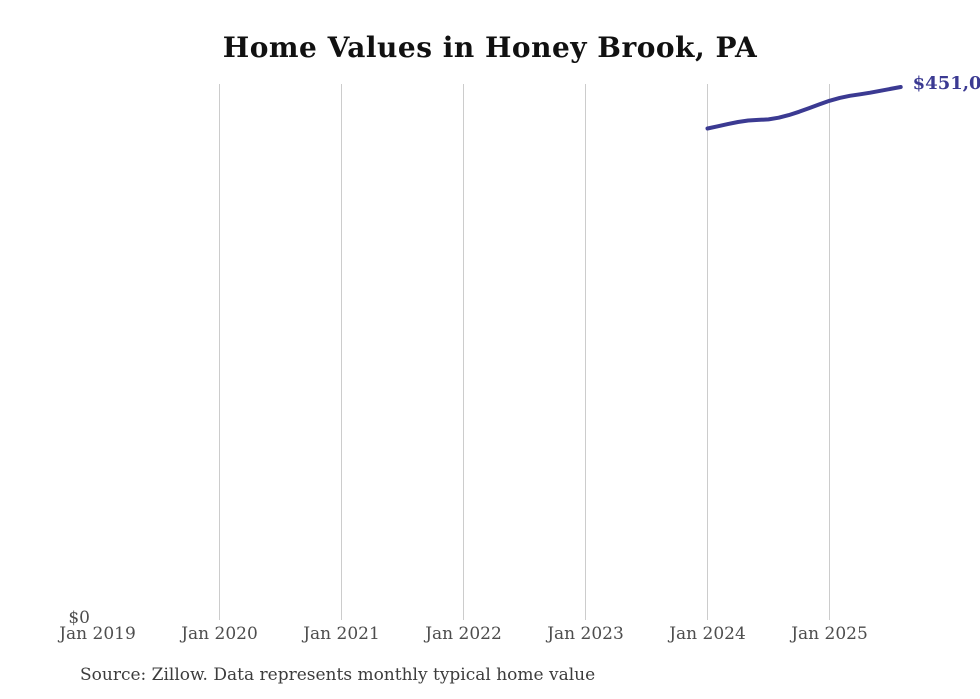  Describe the element at coordinates (218, 634) in the screenshot. I see `x-tick-label: Jan 2020` at that location.